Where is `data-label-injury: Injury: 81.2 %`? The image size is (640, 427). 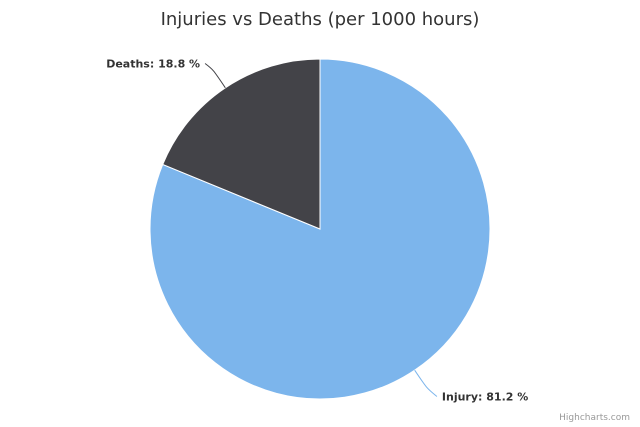
data-label-injury: Injury: 81.2 % is located at coordinates (485, 396).